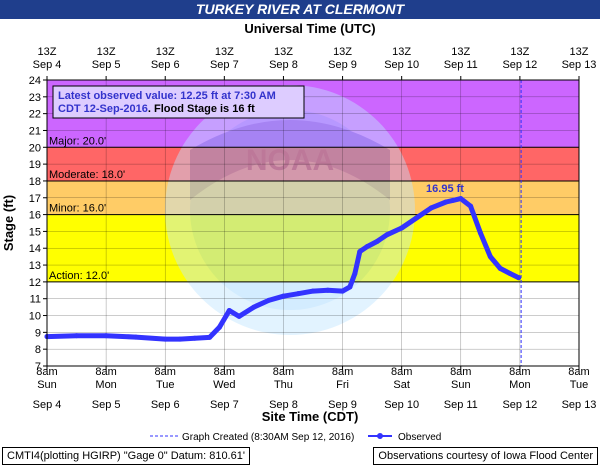  Describe the element at coordinates (165, 65) in the screenshot. I see `top-tick-date: Sep 6` at that location.